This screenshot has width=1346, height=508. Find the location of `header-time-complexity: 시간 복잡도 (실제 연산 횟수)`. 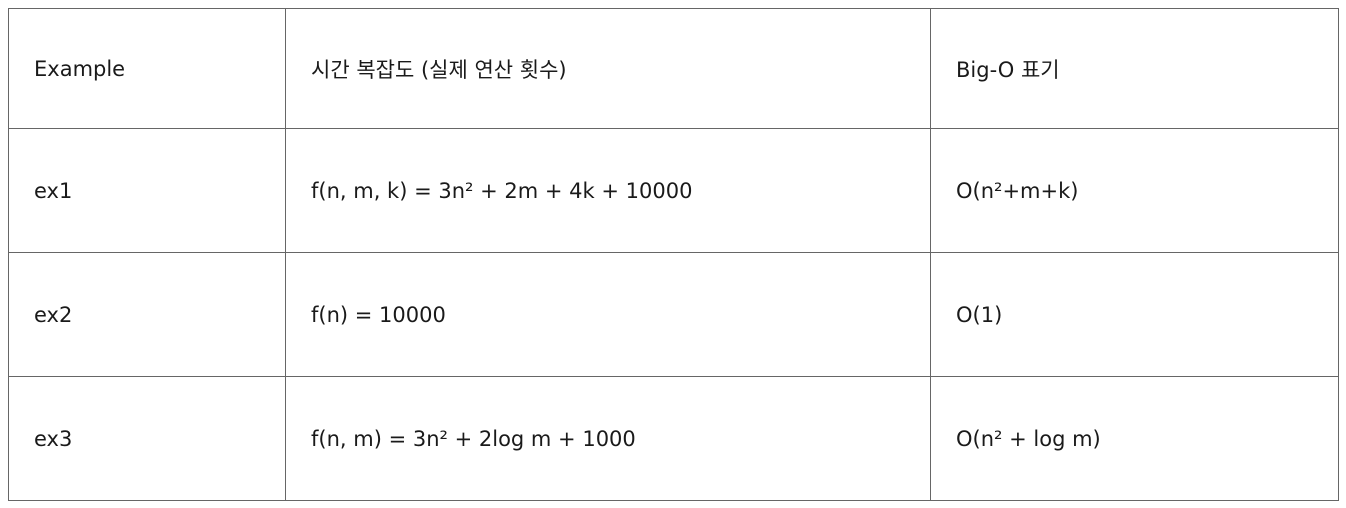

header-time-complexity: 시간 복잡도 (실제 연산 횟수) is located at coordinates (608, 68).